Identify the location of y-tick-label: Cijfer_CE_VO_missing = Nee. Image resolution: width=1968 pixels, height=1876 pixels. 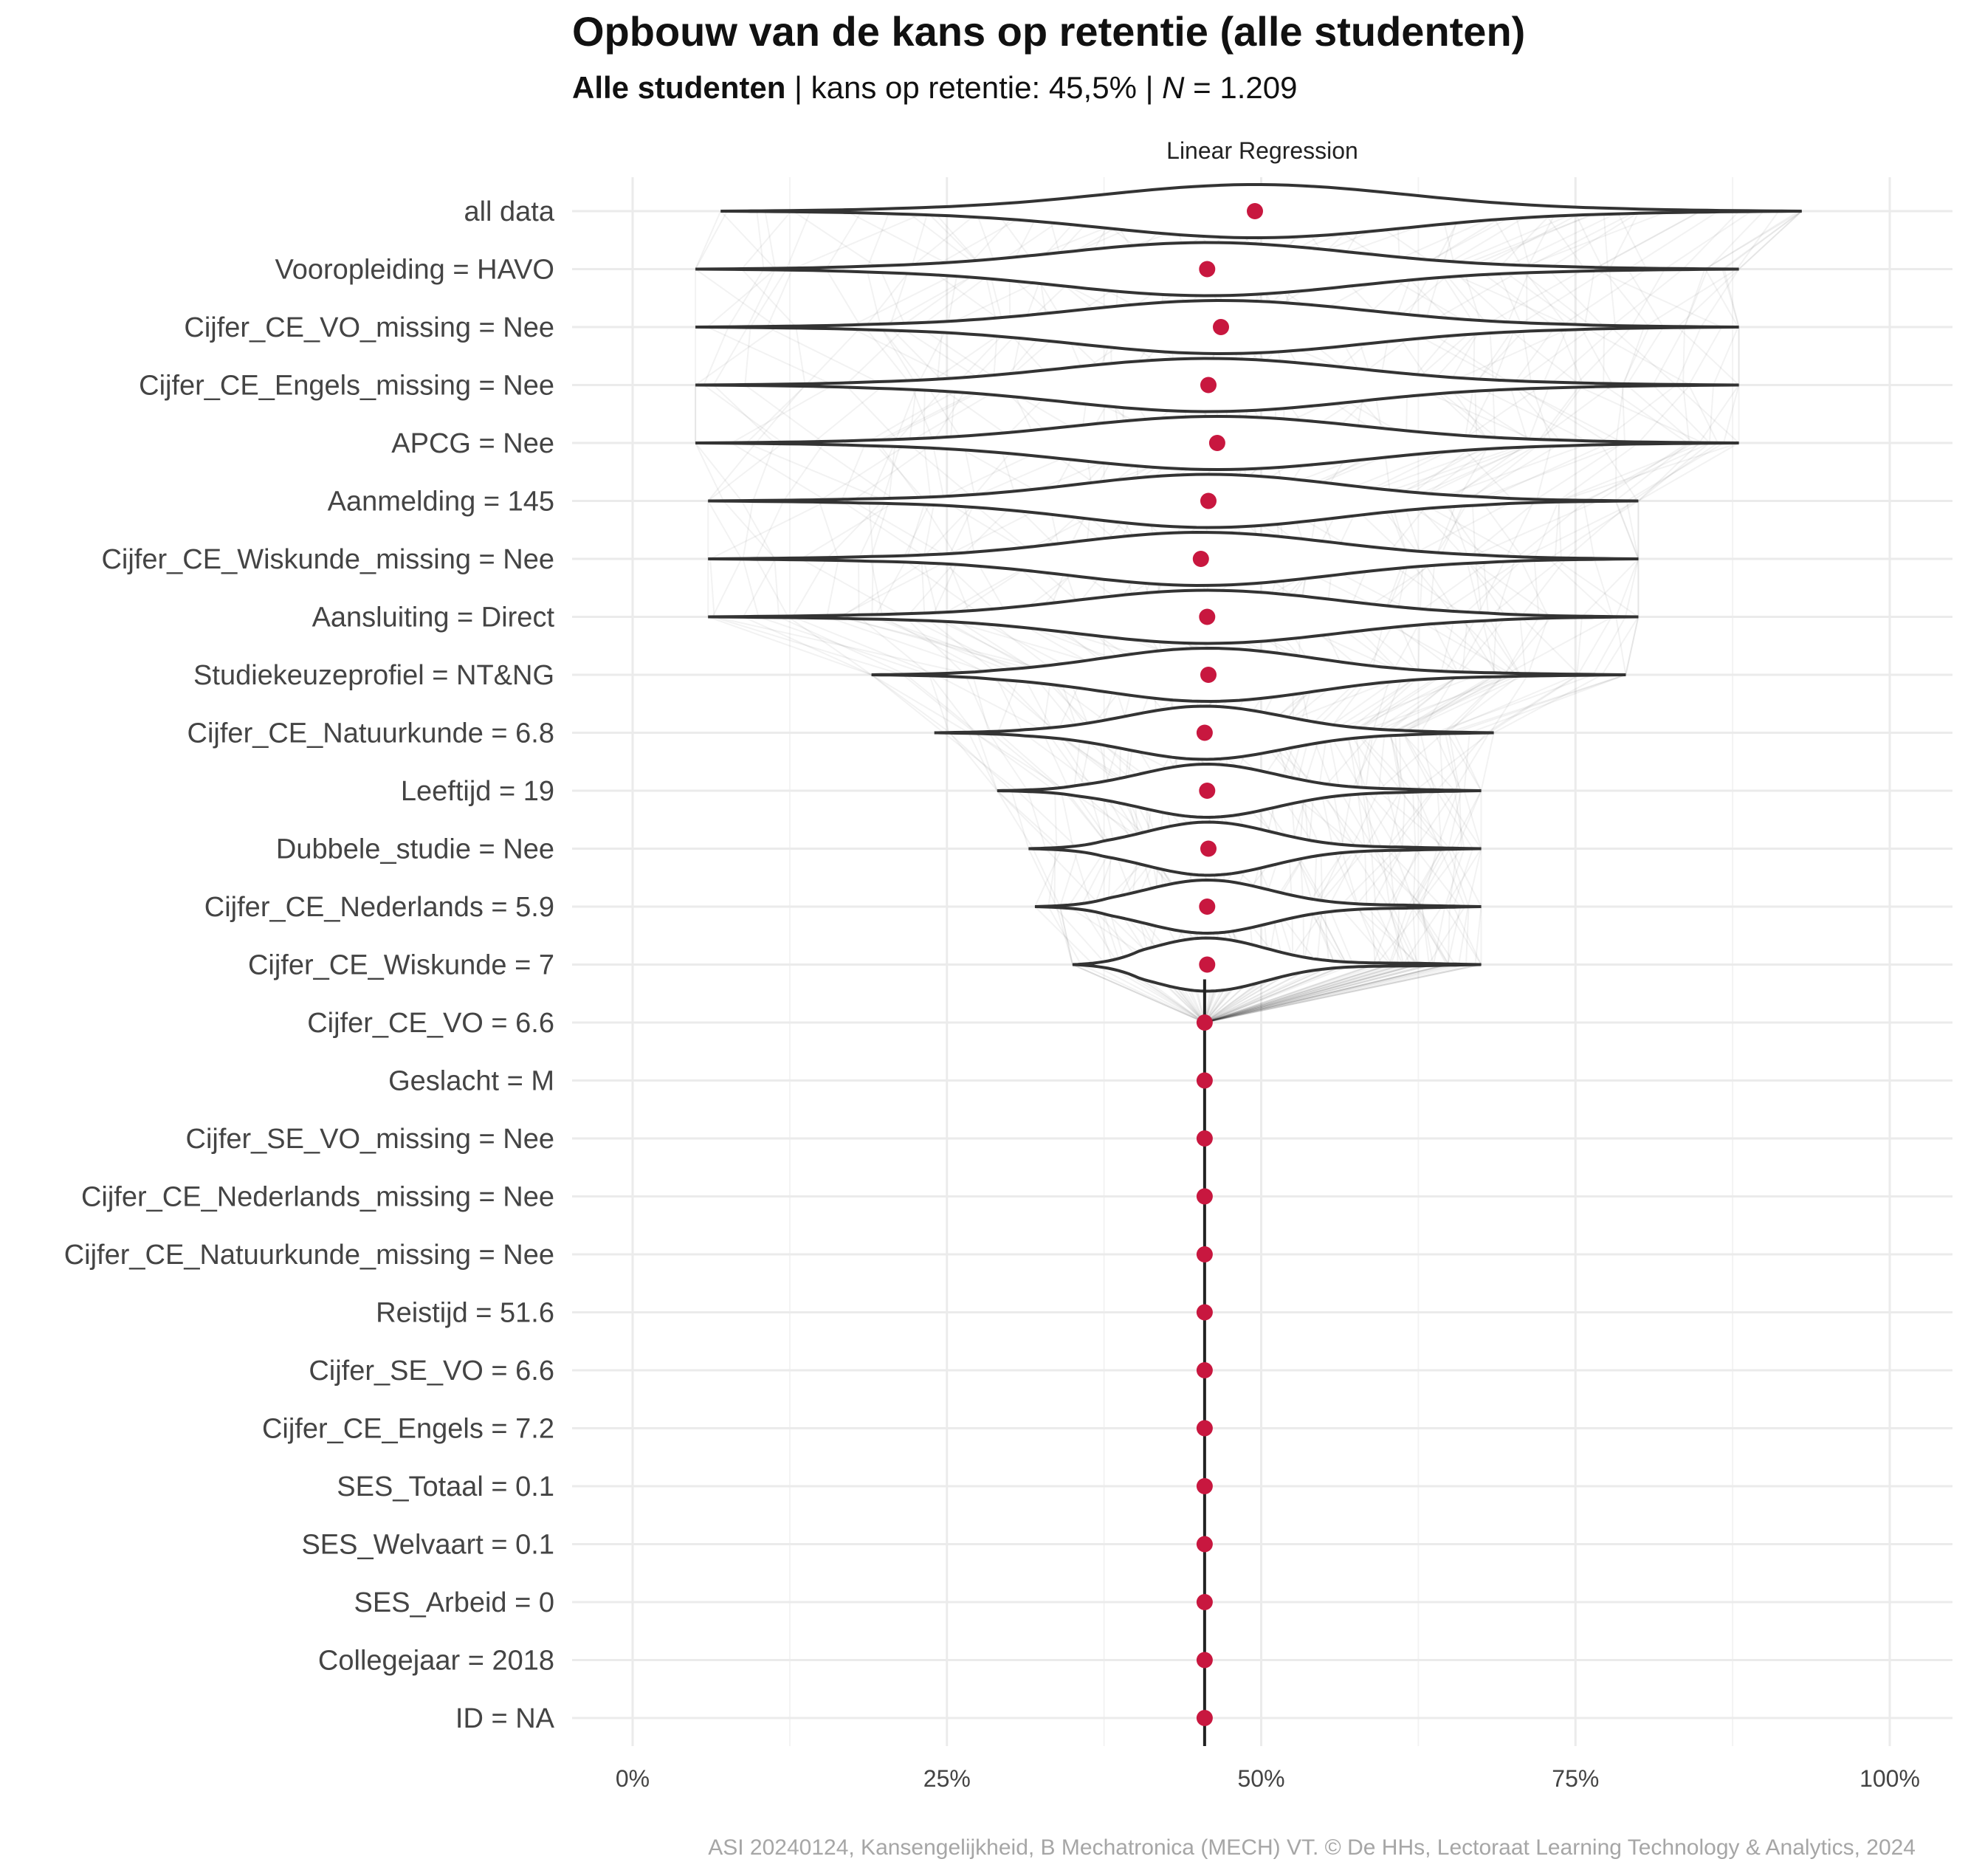
(369, 327).